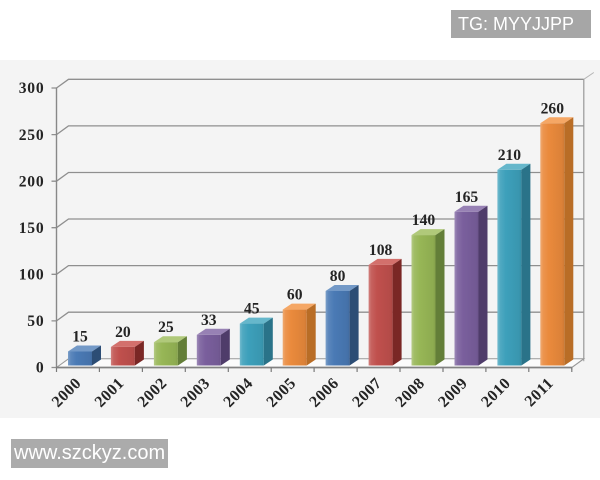 The image size is (600, 480). I want to click on svg-text: 300, so click(32, 88).